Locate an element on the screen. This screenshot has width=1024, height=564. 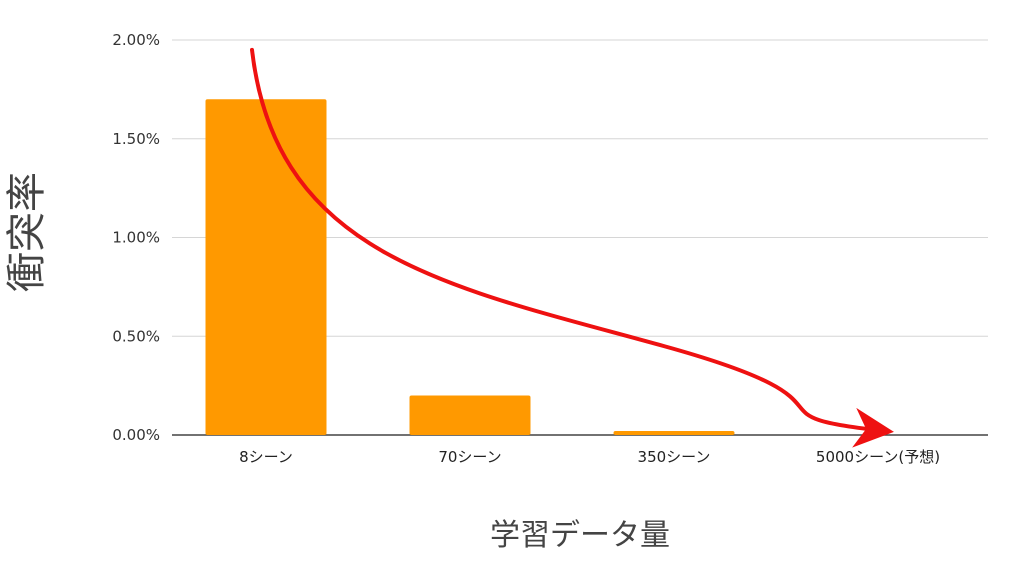
y-tick-label: 1.50% is located at coordinates (136, 139).